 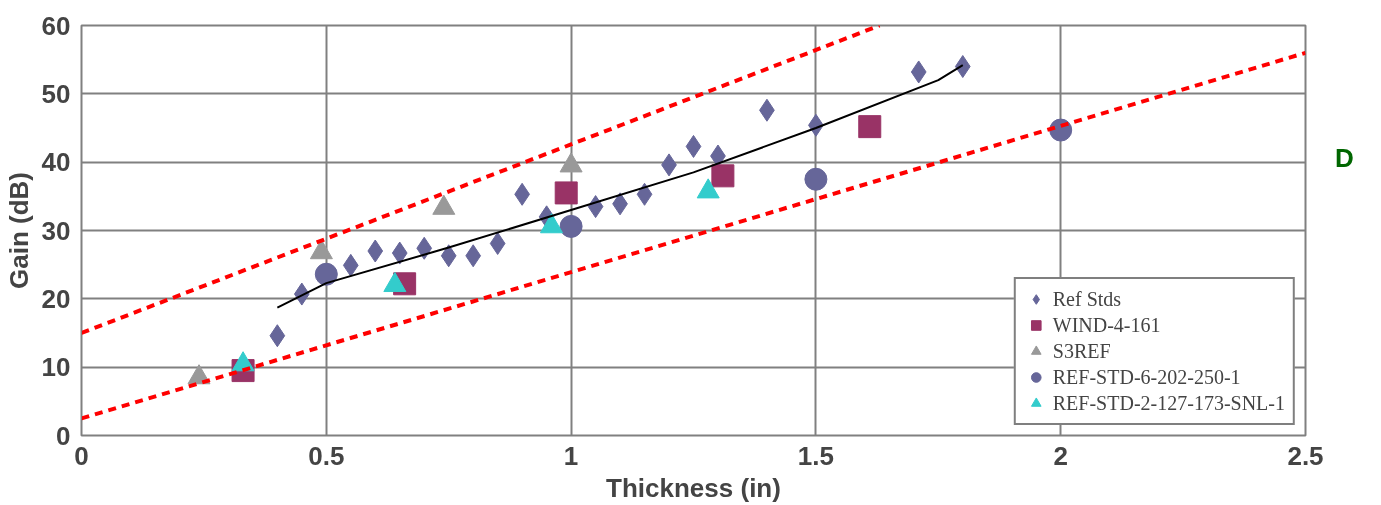 I want to click on x-tick-label: 2, so click(x=1060, y=455).